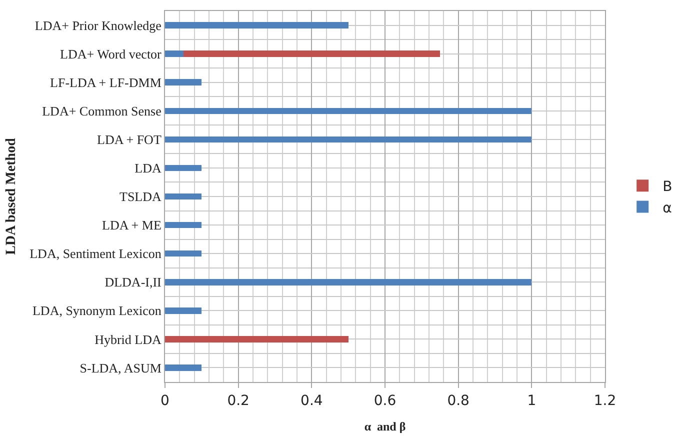 Image resolution: width=688 pixels, height=441 pixels. What do you see at coordinates (102, 110) in the screenshot?
I see `y-tick-label: LDA+ Common Sense` at bounding box center [102, 110].